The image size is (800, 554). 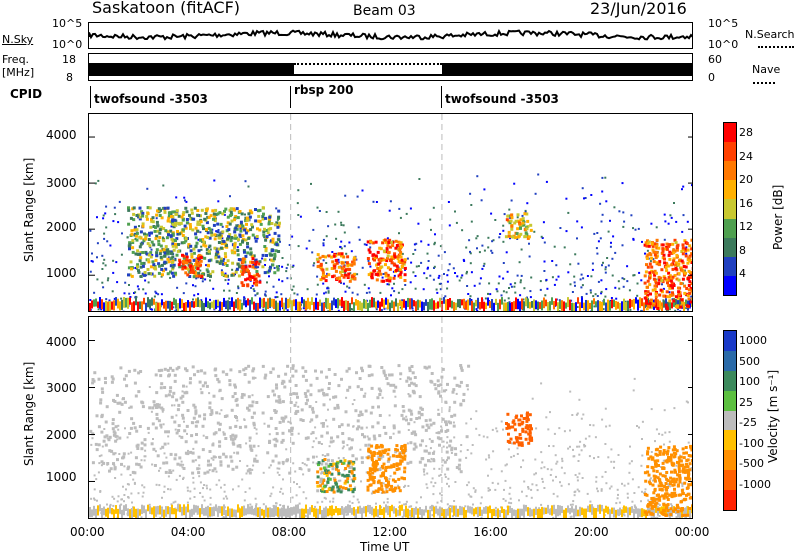 I want to click on nave-label: Nave, so click(x=766, y=69).